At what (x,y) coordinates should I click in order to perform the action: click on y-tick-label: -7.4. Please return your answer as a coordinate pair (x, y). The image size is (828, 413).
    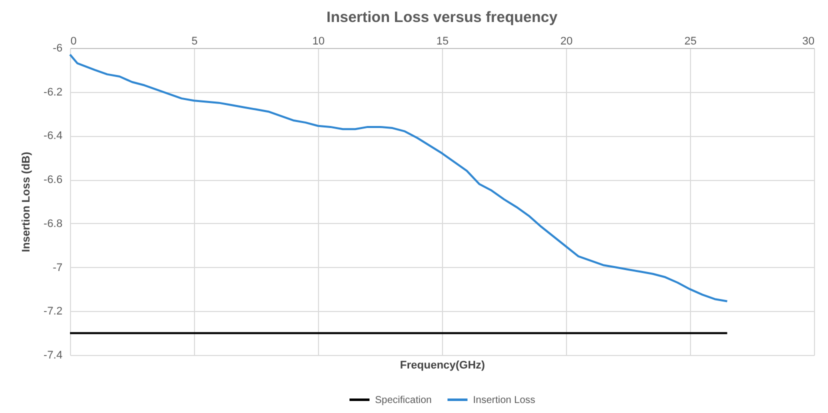
    Looking at the image, I should click on (53, 356).